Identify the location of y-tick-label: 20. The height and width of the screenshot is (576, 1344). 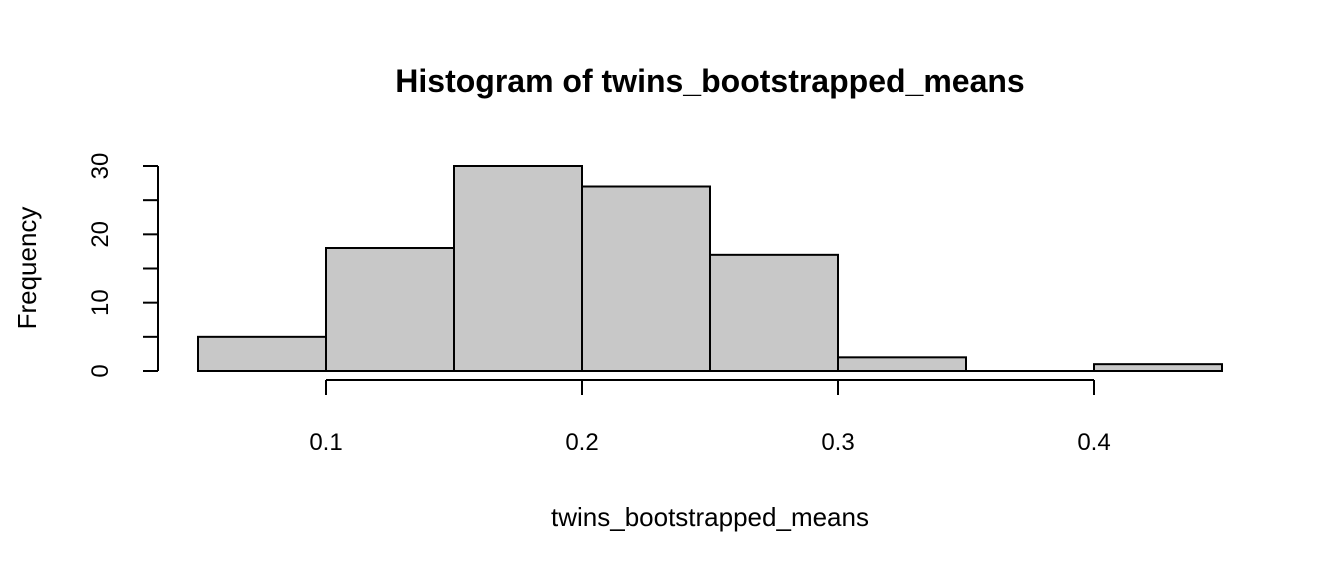
(100, 234).